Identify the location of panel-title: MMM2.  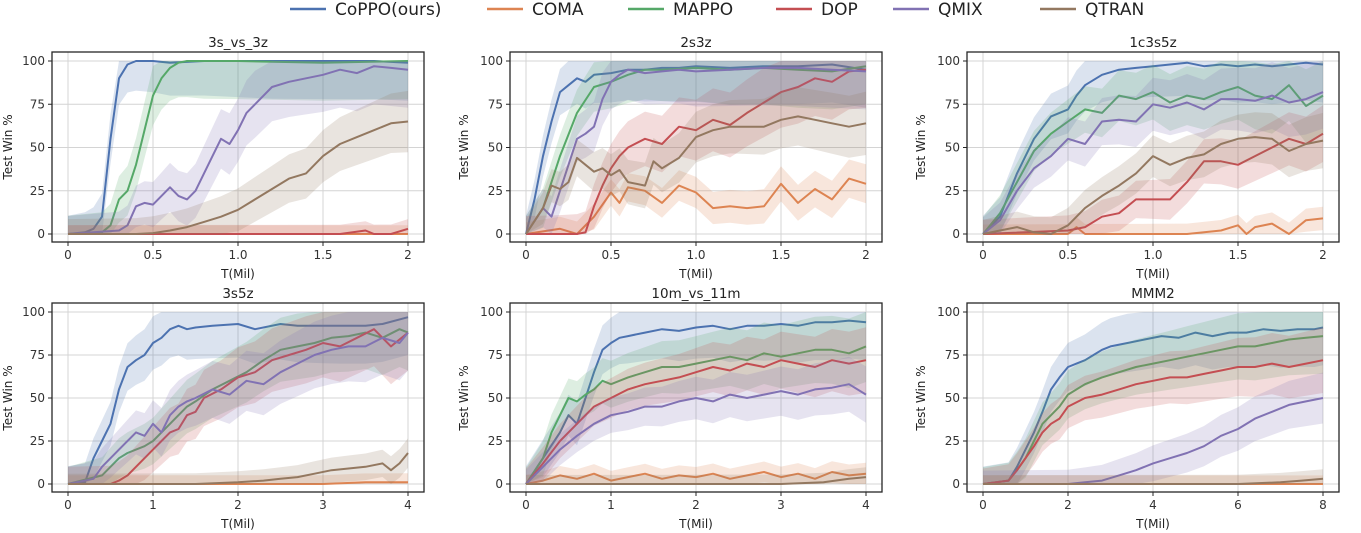
(1153, 294).